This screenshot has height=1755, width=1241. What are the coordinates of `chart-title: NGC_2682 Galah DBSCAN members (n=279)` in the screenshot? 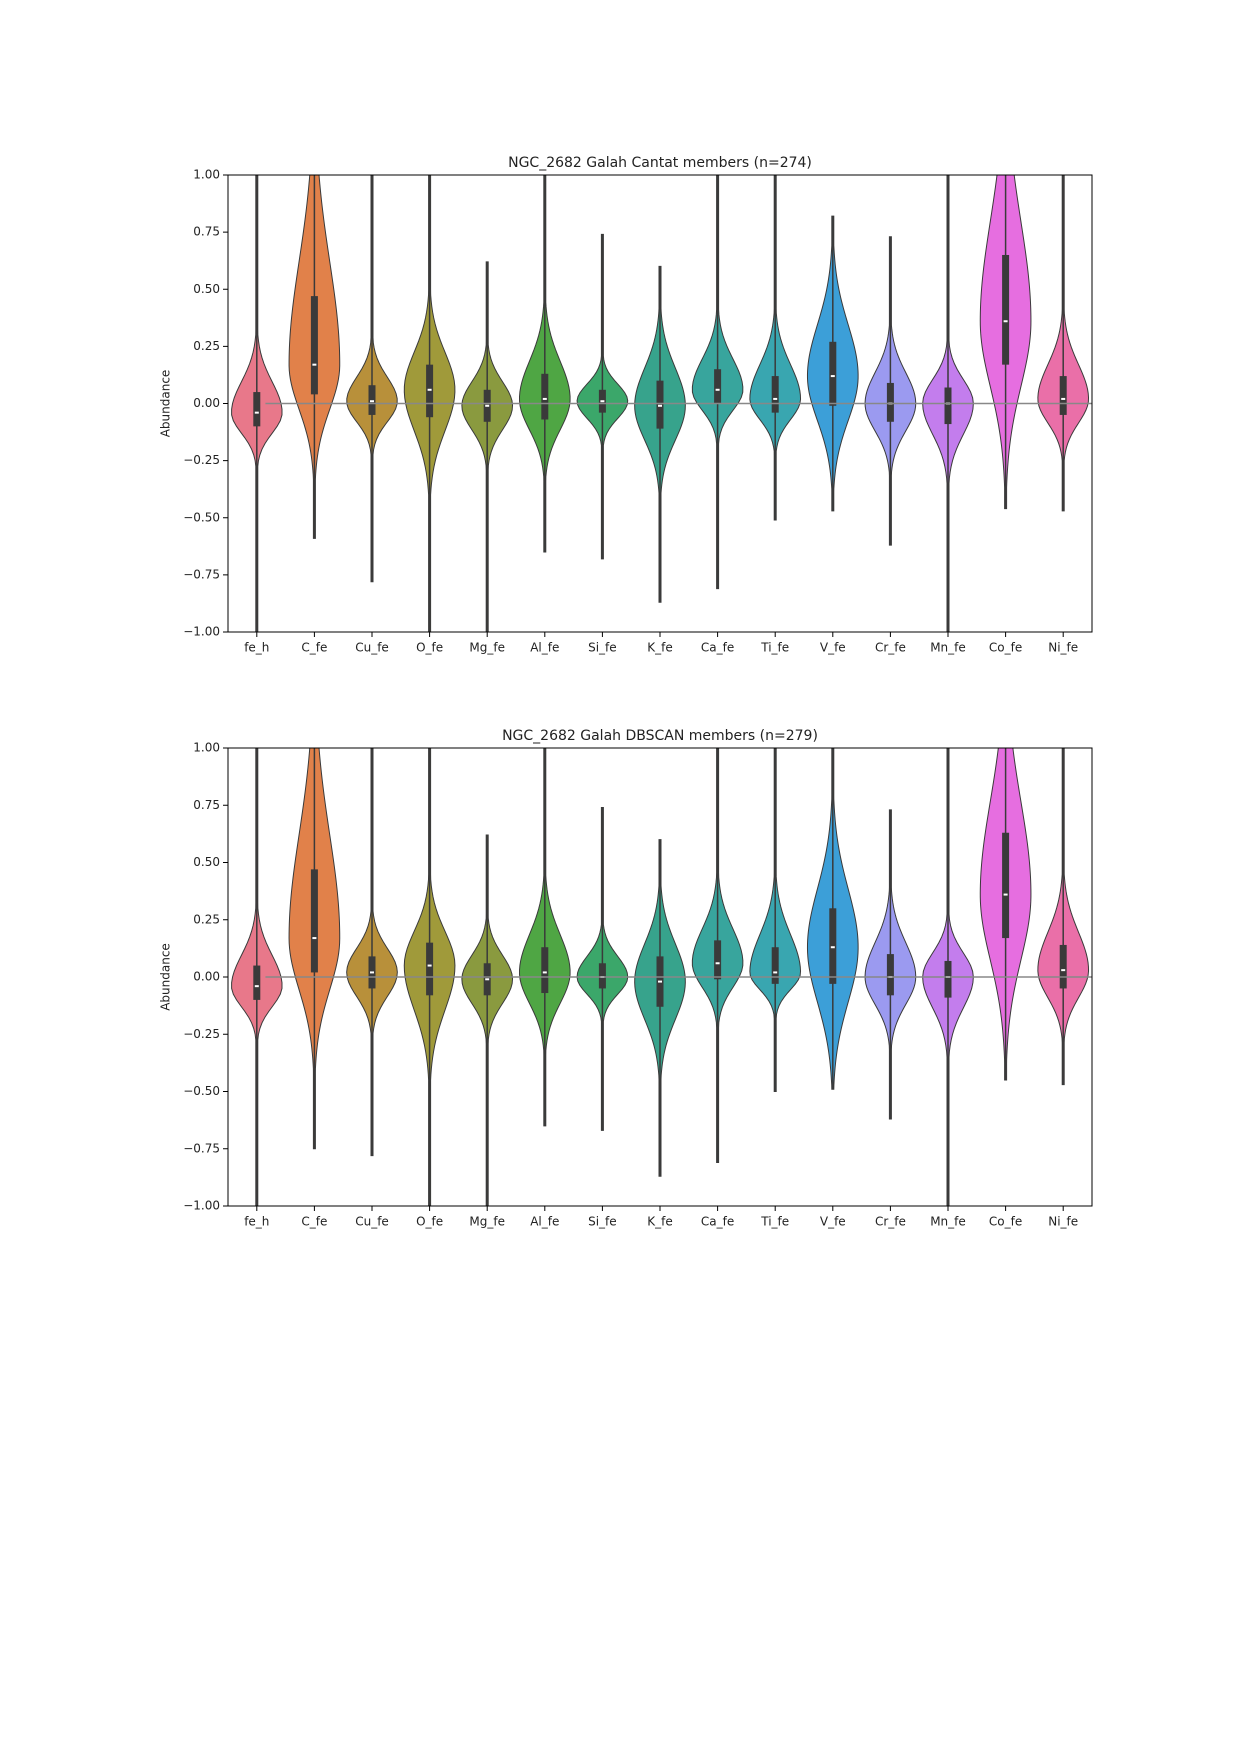 It's located at (660, 736).